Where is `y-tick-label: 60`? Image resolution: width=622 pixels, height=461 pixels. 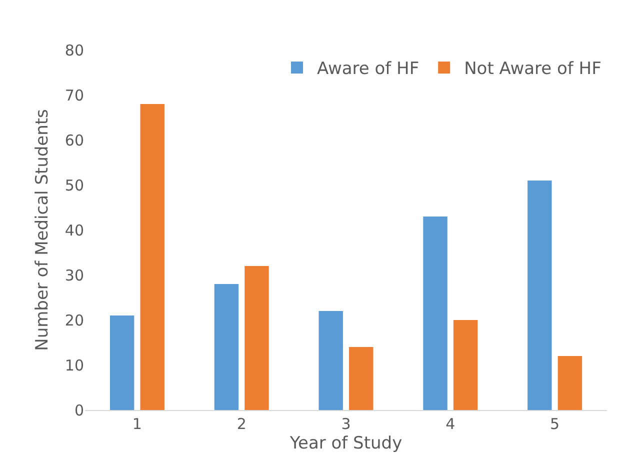 y-tick-label: 60 is located at coordinates (74, 140).